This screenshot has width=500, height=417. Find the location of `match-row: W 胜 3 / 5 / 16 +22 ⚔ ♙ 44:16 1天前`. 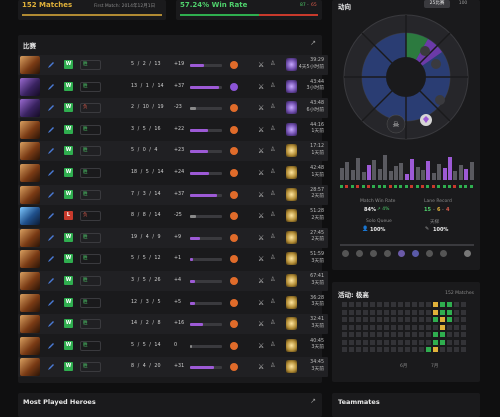

match-row: W 胜 3 / 5 / 16 +22 ⚔ ♙ 44:16 1天前 is located at coordinates (173, 130).